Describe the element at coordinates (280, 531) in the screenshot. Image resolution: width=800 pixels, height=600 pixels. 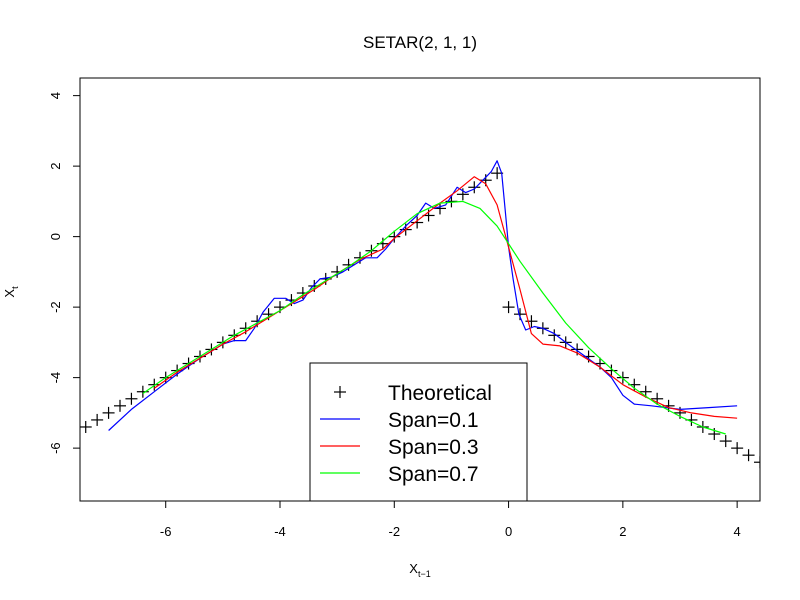
I see `x-tick-label: -4` at that location.